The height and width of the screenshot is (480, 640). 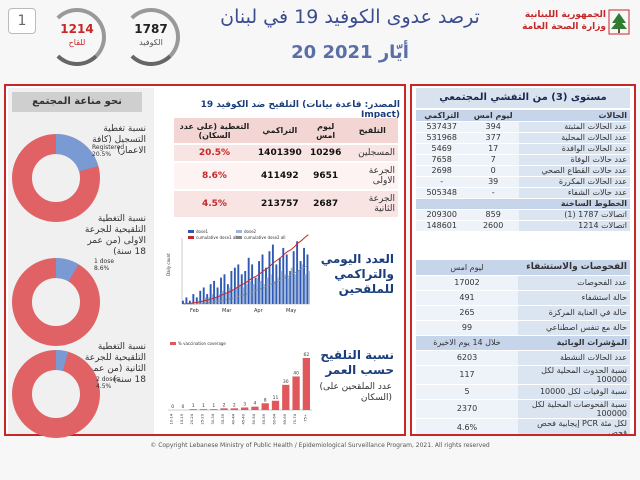 I want to click on table-row: 5 نسبة الوفيات لكل 10000, so click(x=523, y=392).